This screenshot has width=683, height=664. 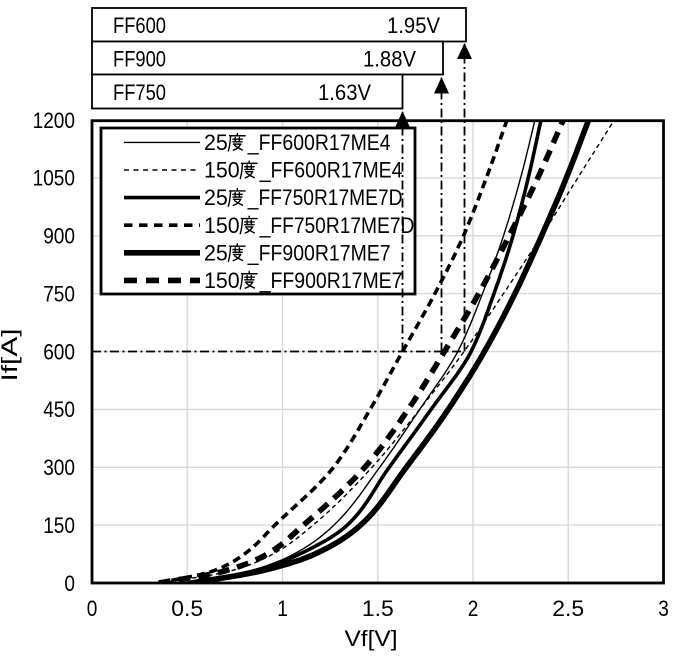 What do you see at coordinates (11, 355) in the screenshot?
I see `svg-text: If[A]` at bounding box center [11, 355].